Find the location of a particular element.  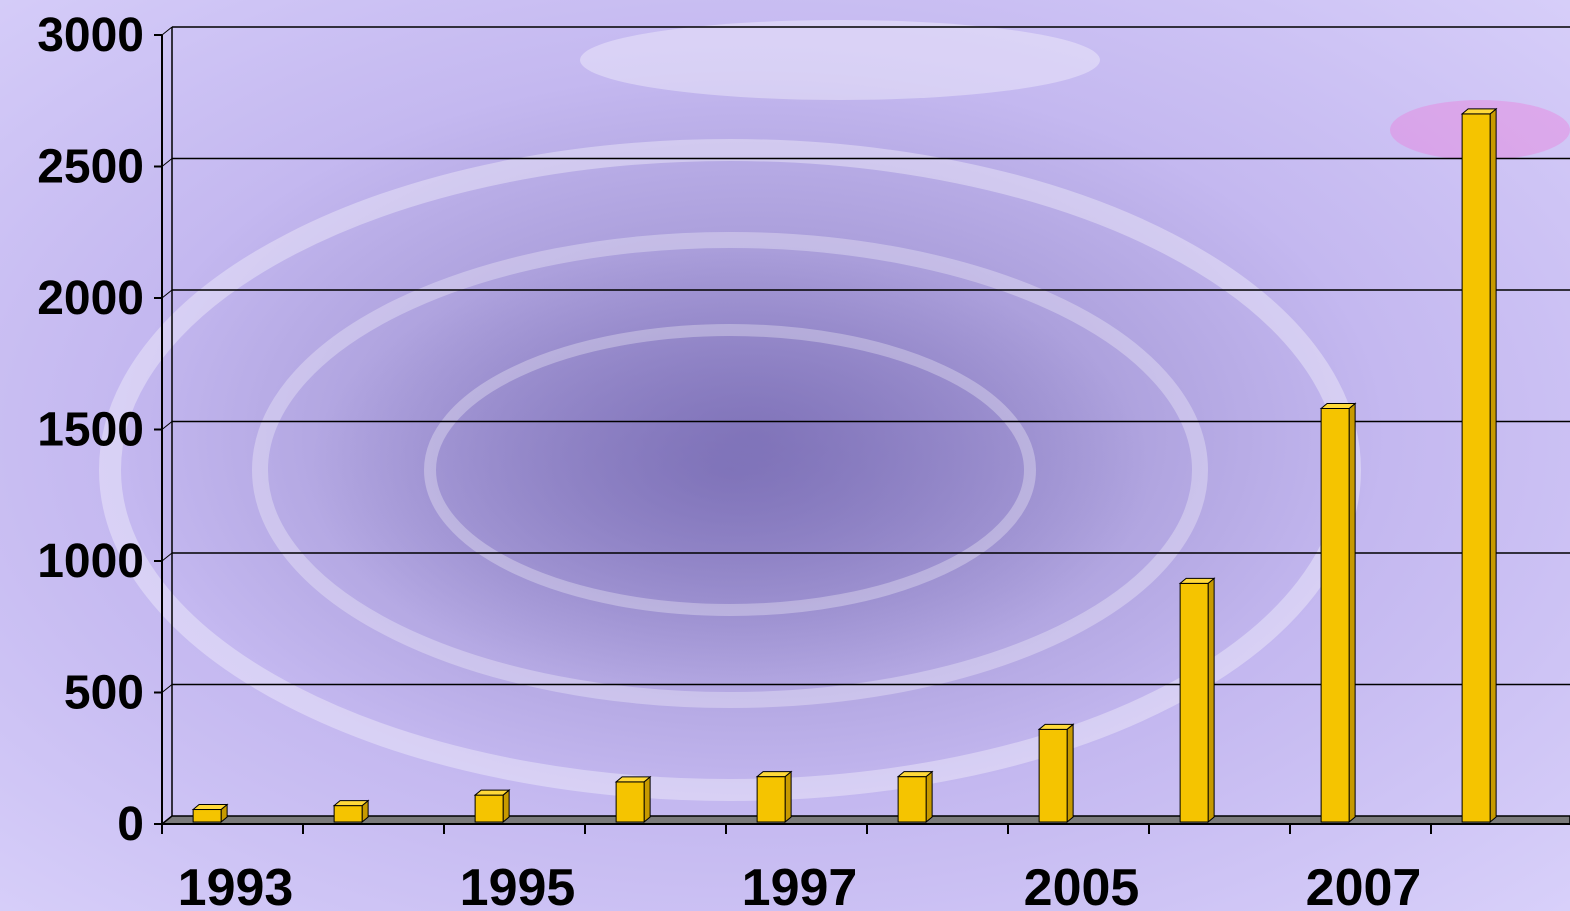

x-tick-label: 1997 is located at coordinates (800, 885).